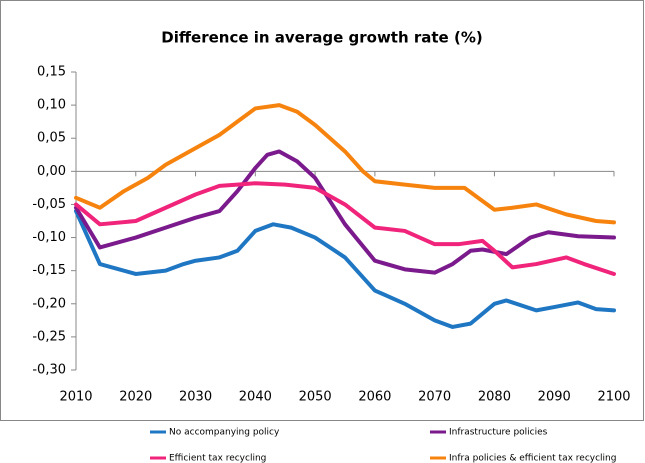  What do you see at coordinates (321, 38) in the screenshot?
I see `chart-title: Difference in average growth rate (%)` at bounding box center [321, 38].